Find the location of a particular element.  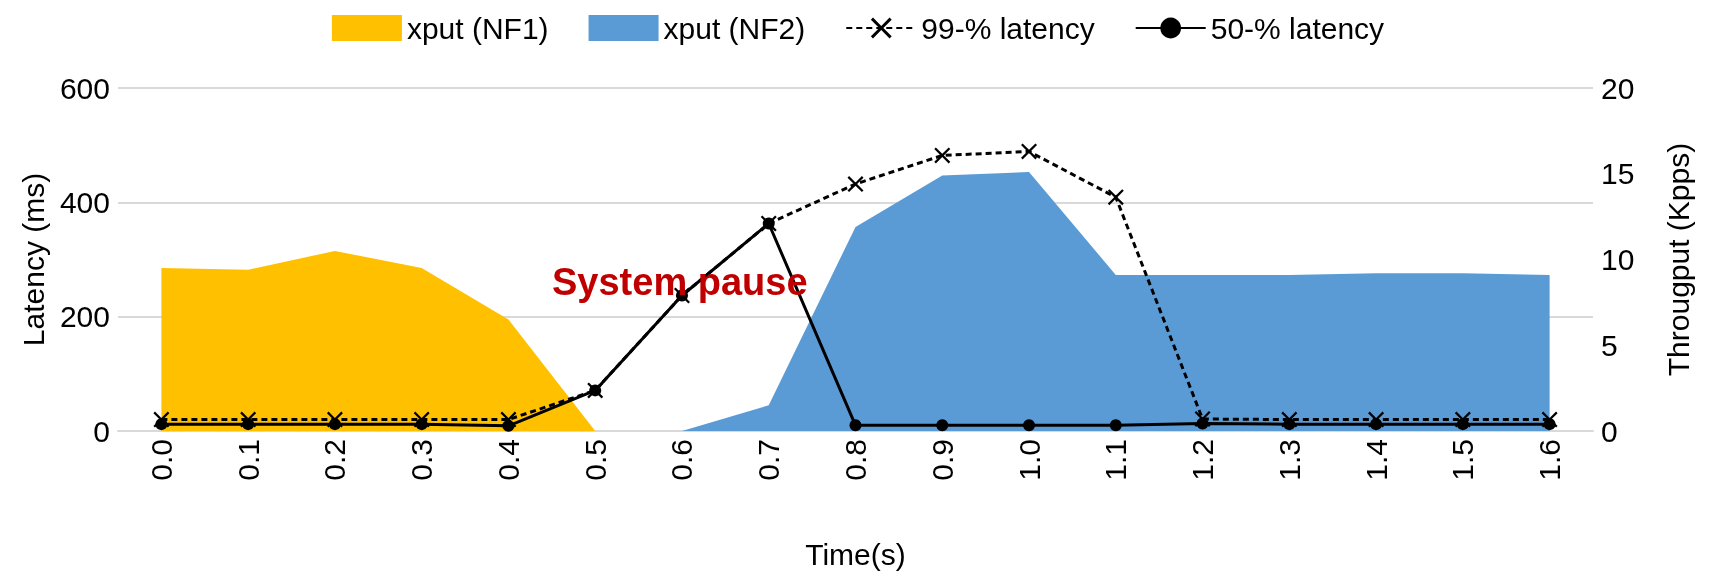

x-tick-label: 0.2 is located at coordinates (335, 460).